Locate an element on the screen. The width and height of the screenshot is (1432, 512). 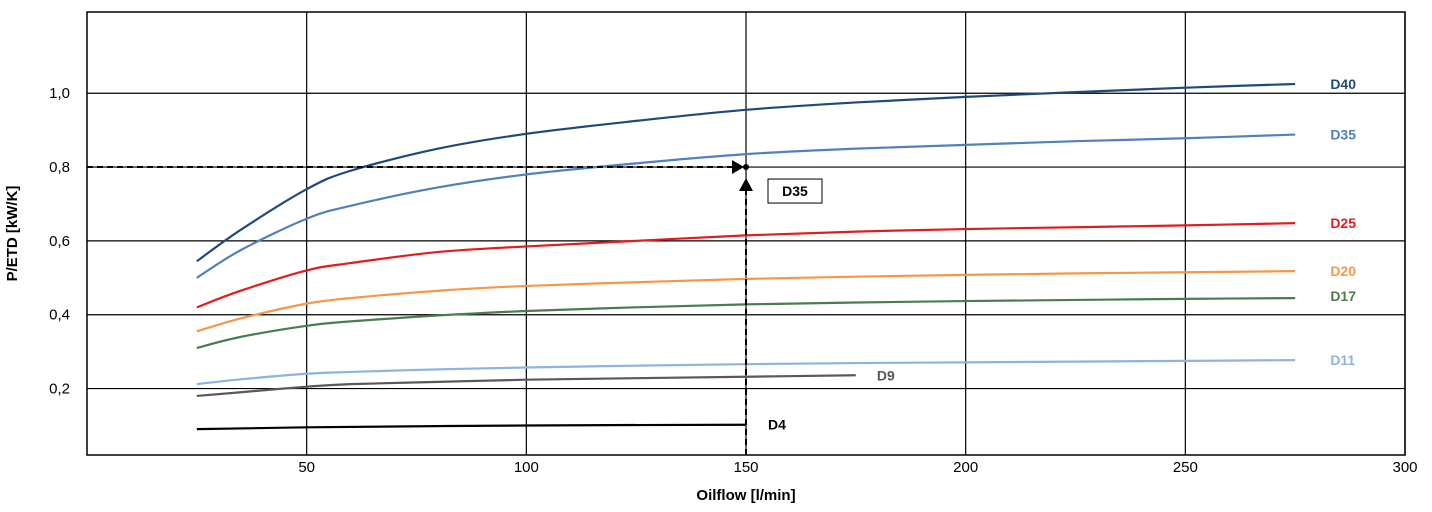
series-line-d11 is located at coordinates (746, 372).